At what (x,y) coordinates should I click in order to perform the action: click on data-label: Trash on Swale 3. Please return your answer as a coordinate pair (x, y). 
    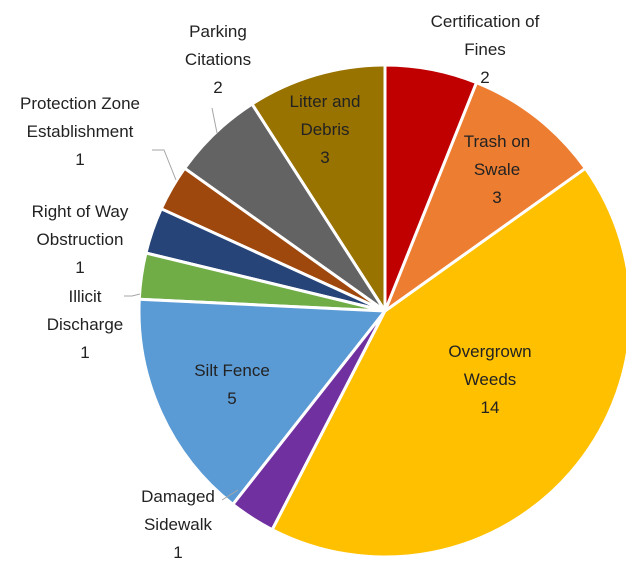
    Looking at the image, I should click on (497, 170).